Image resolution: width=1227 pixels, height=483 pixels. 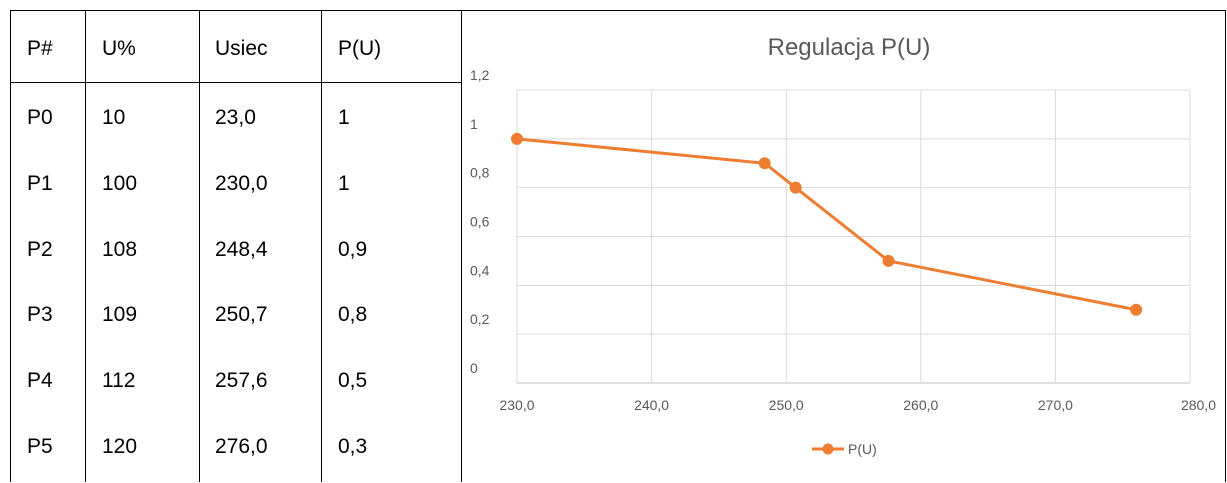 What do you see at coordinates (119, 48) in the screenshot?
I see `header-u-percent: U%` at bounding box center [119, 48].